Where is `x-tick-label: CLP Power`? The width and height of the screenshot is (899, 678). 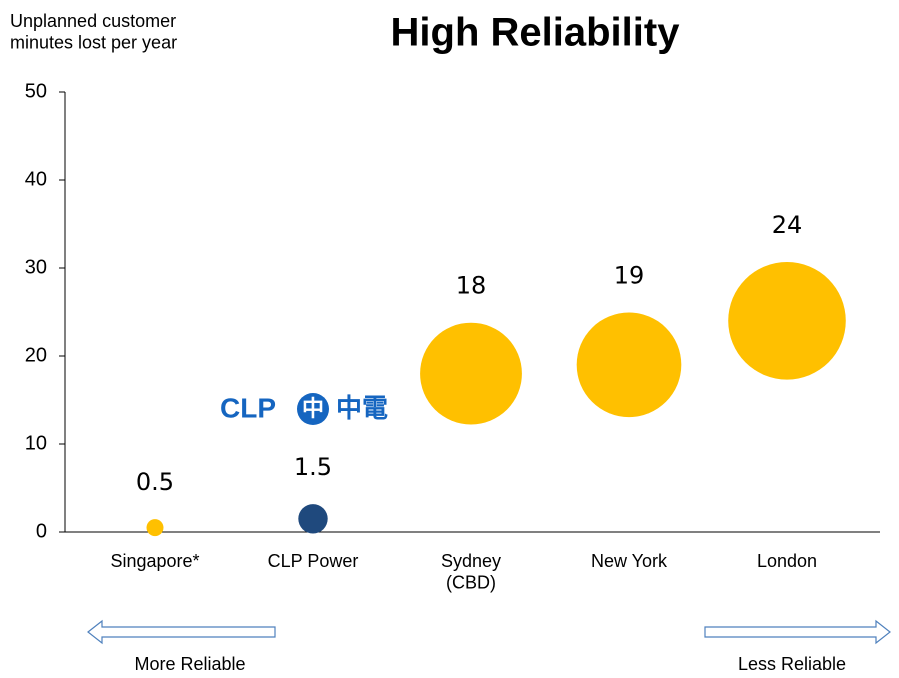
x-tick-label: CLP Power is located at coordinates (313, 561).